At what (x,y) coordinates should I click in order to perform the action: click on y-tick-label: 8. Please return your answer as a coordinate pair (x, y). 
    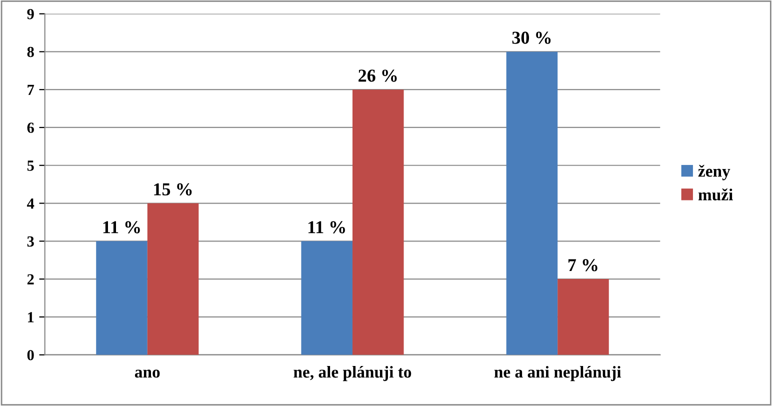
    Looking at the image, I should click on (30, 52).